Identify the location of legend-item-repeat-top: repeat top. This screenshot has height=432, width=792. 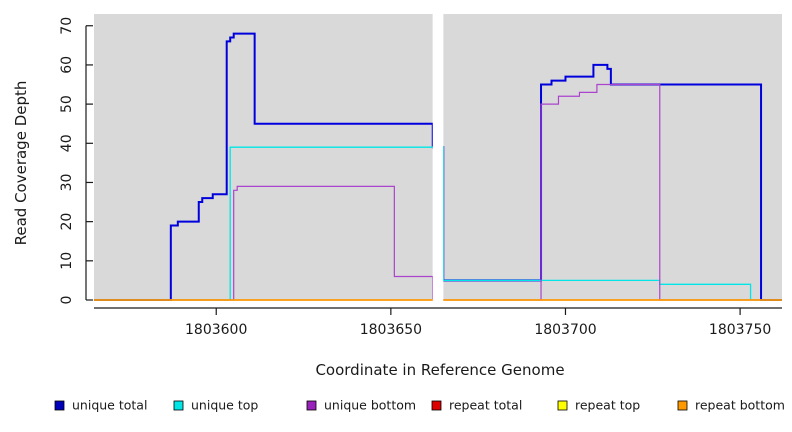
(598, 405).